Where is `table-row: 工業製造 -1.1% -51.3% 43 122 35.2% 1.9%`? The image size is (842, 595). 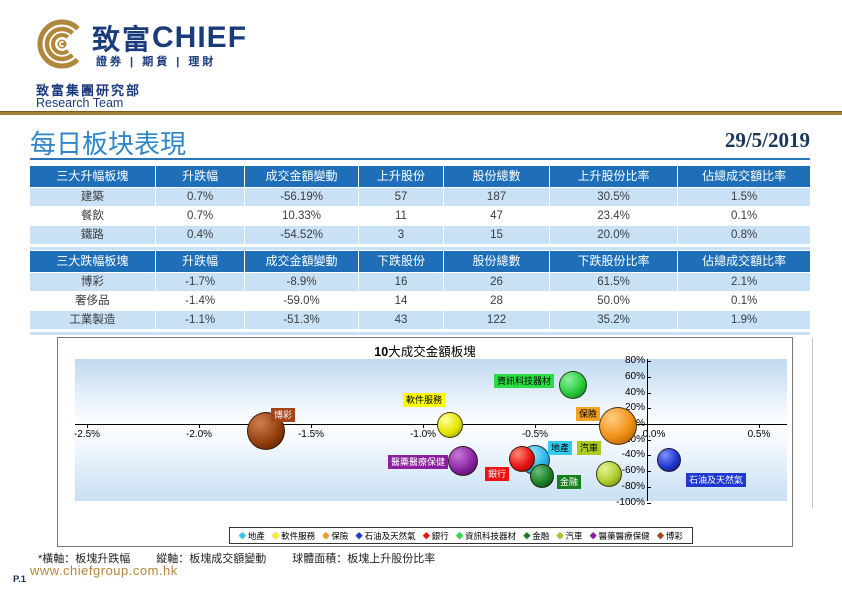
table-row: 工業製造 -1.1% -51.3% 43 122 35.2% 1.9% is located at coordinates (420, 320).